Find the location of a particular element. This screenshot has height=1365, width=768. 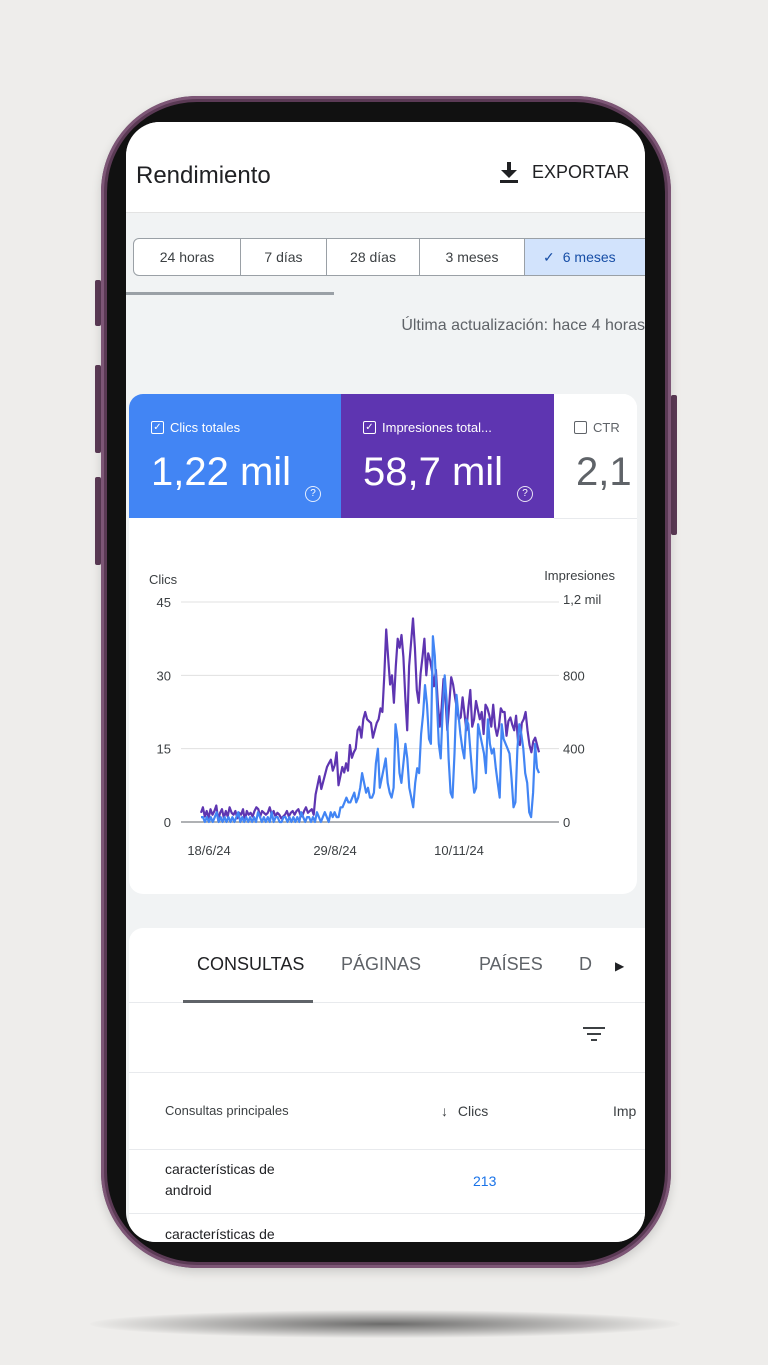

range-6m: ✓ 6 meses is located at coordinates (585, 257).